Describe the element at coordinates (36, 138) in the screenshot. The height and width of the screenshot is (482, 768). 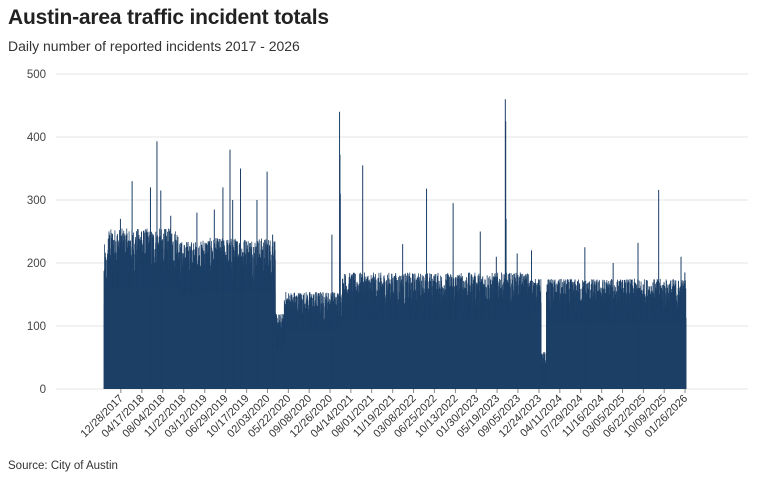
I see `y-tick-label: 400` at that location.